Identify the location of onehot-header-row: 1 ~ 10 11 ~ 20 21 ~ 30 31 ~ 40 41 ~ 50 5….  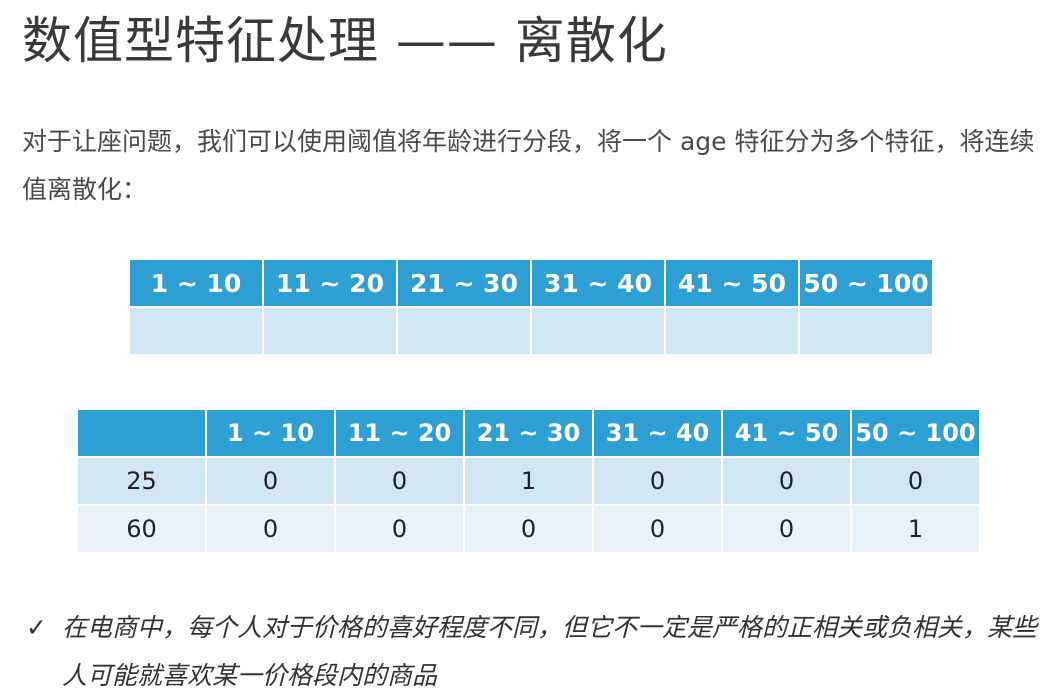
(528, 433).